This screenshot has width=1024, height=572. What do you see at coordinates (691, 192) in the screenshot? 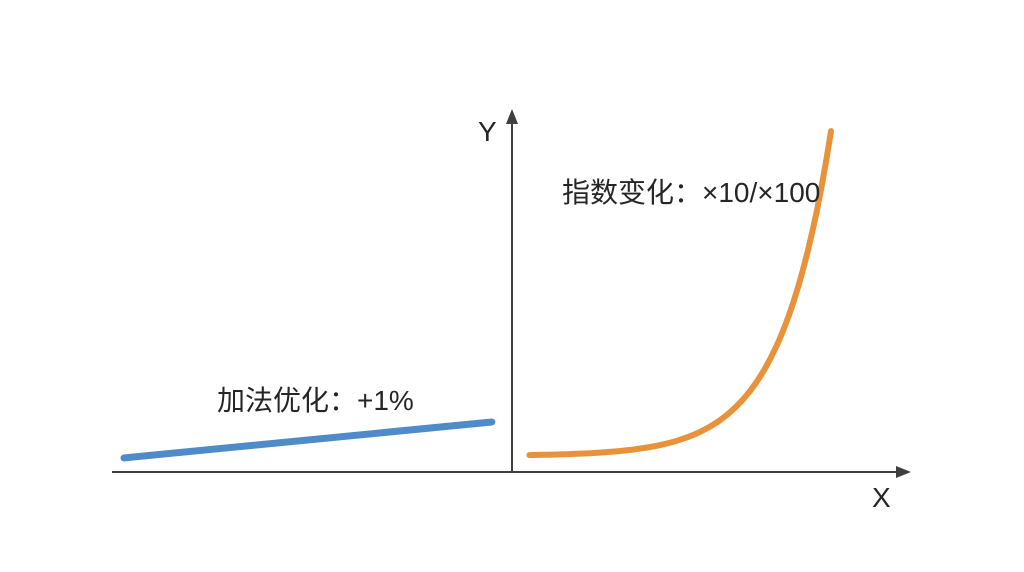
I see `exponential-series-label: 指数变化：×10/×100` at bounding box center [691, 192].